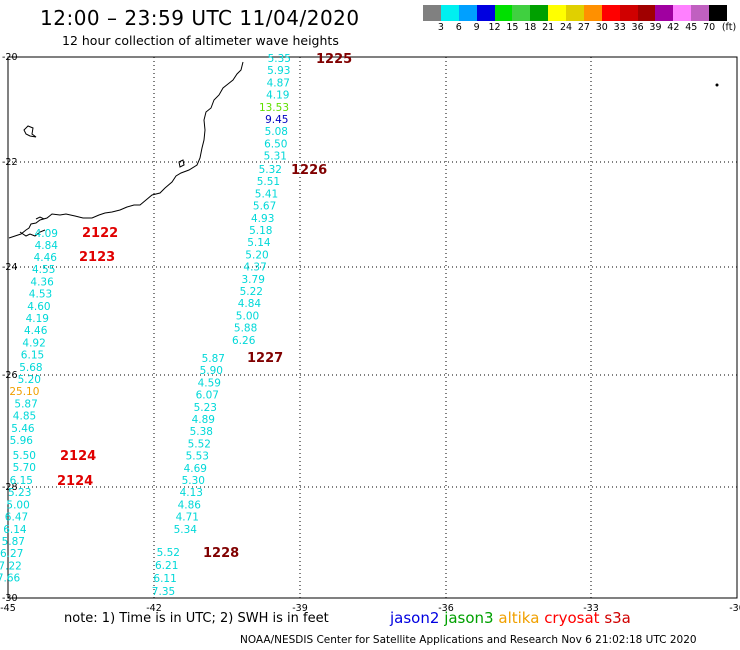  What do you see at coordinates (211, 371) in the screenshot?
I see `wave-height-value: 5.90` at bounding box center [211, 371].